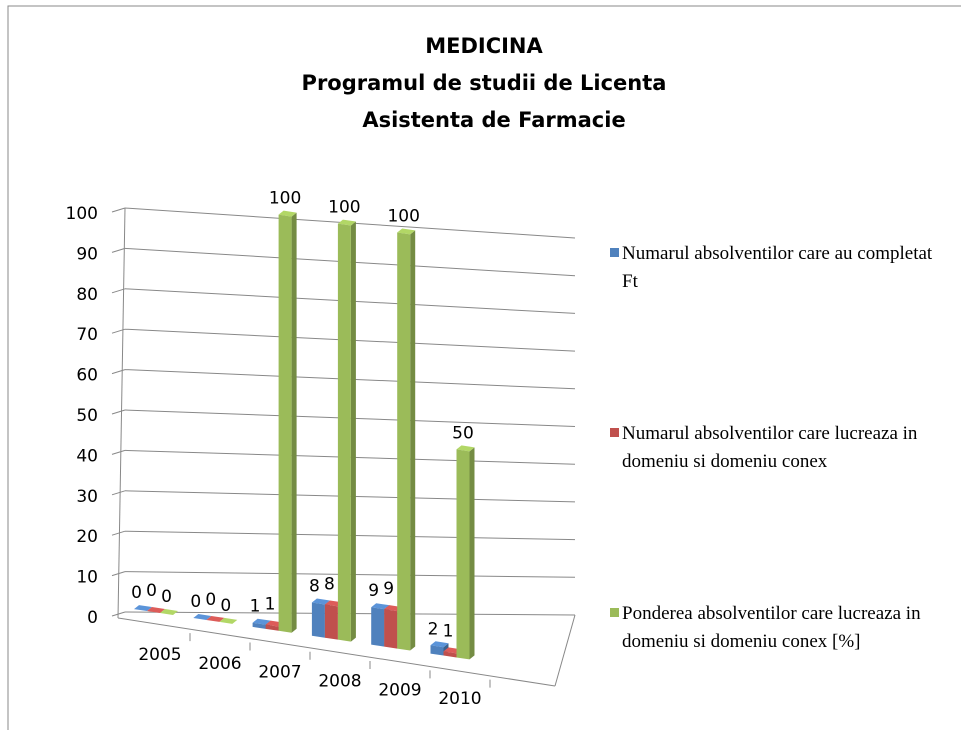  What do you see at coordinates (87, 335) in the screenshot?
I see `y-tick-label: 70` at bounding box center [87, 335].